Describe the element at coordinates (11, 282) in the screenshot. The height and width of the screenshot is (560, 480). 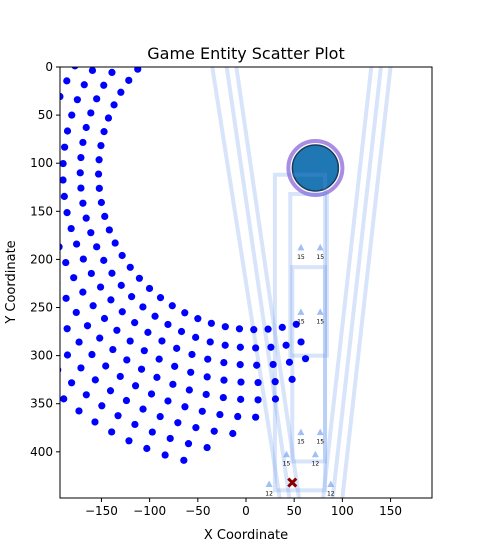
I see `y-axis-label: Y Coordinate` at that location.